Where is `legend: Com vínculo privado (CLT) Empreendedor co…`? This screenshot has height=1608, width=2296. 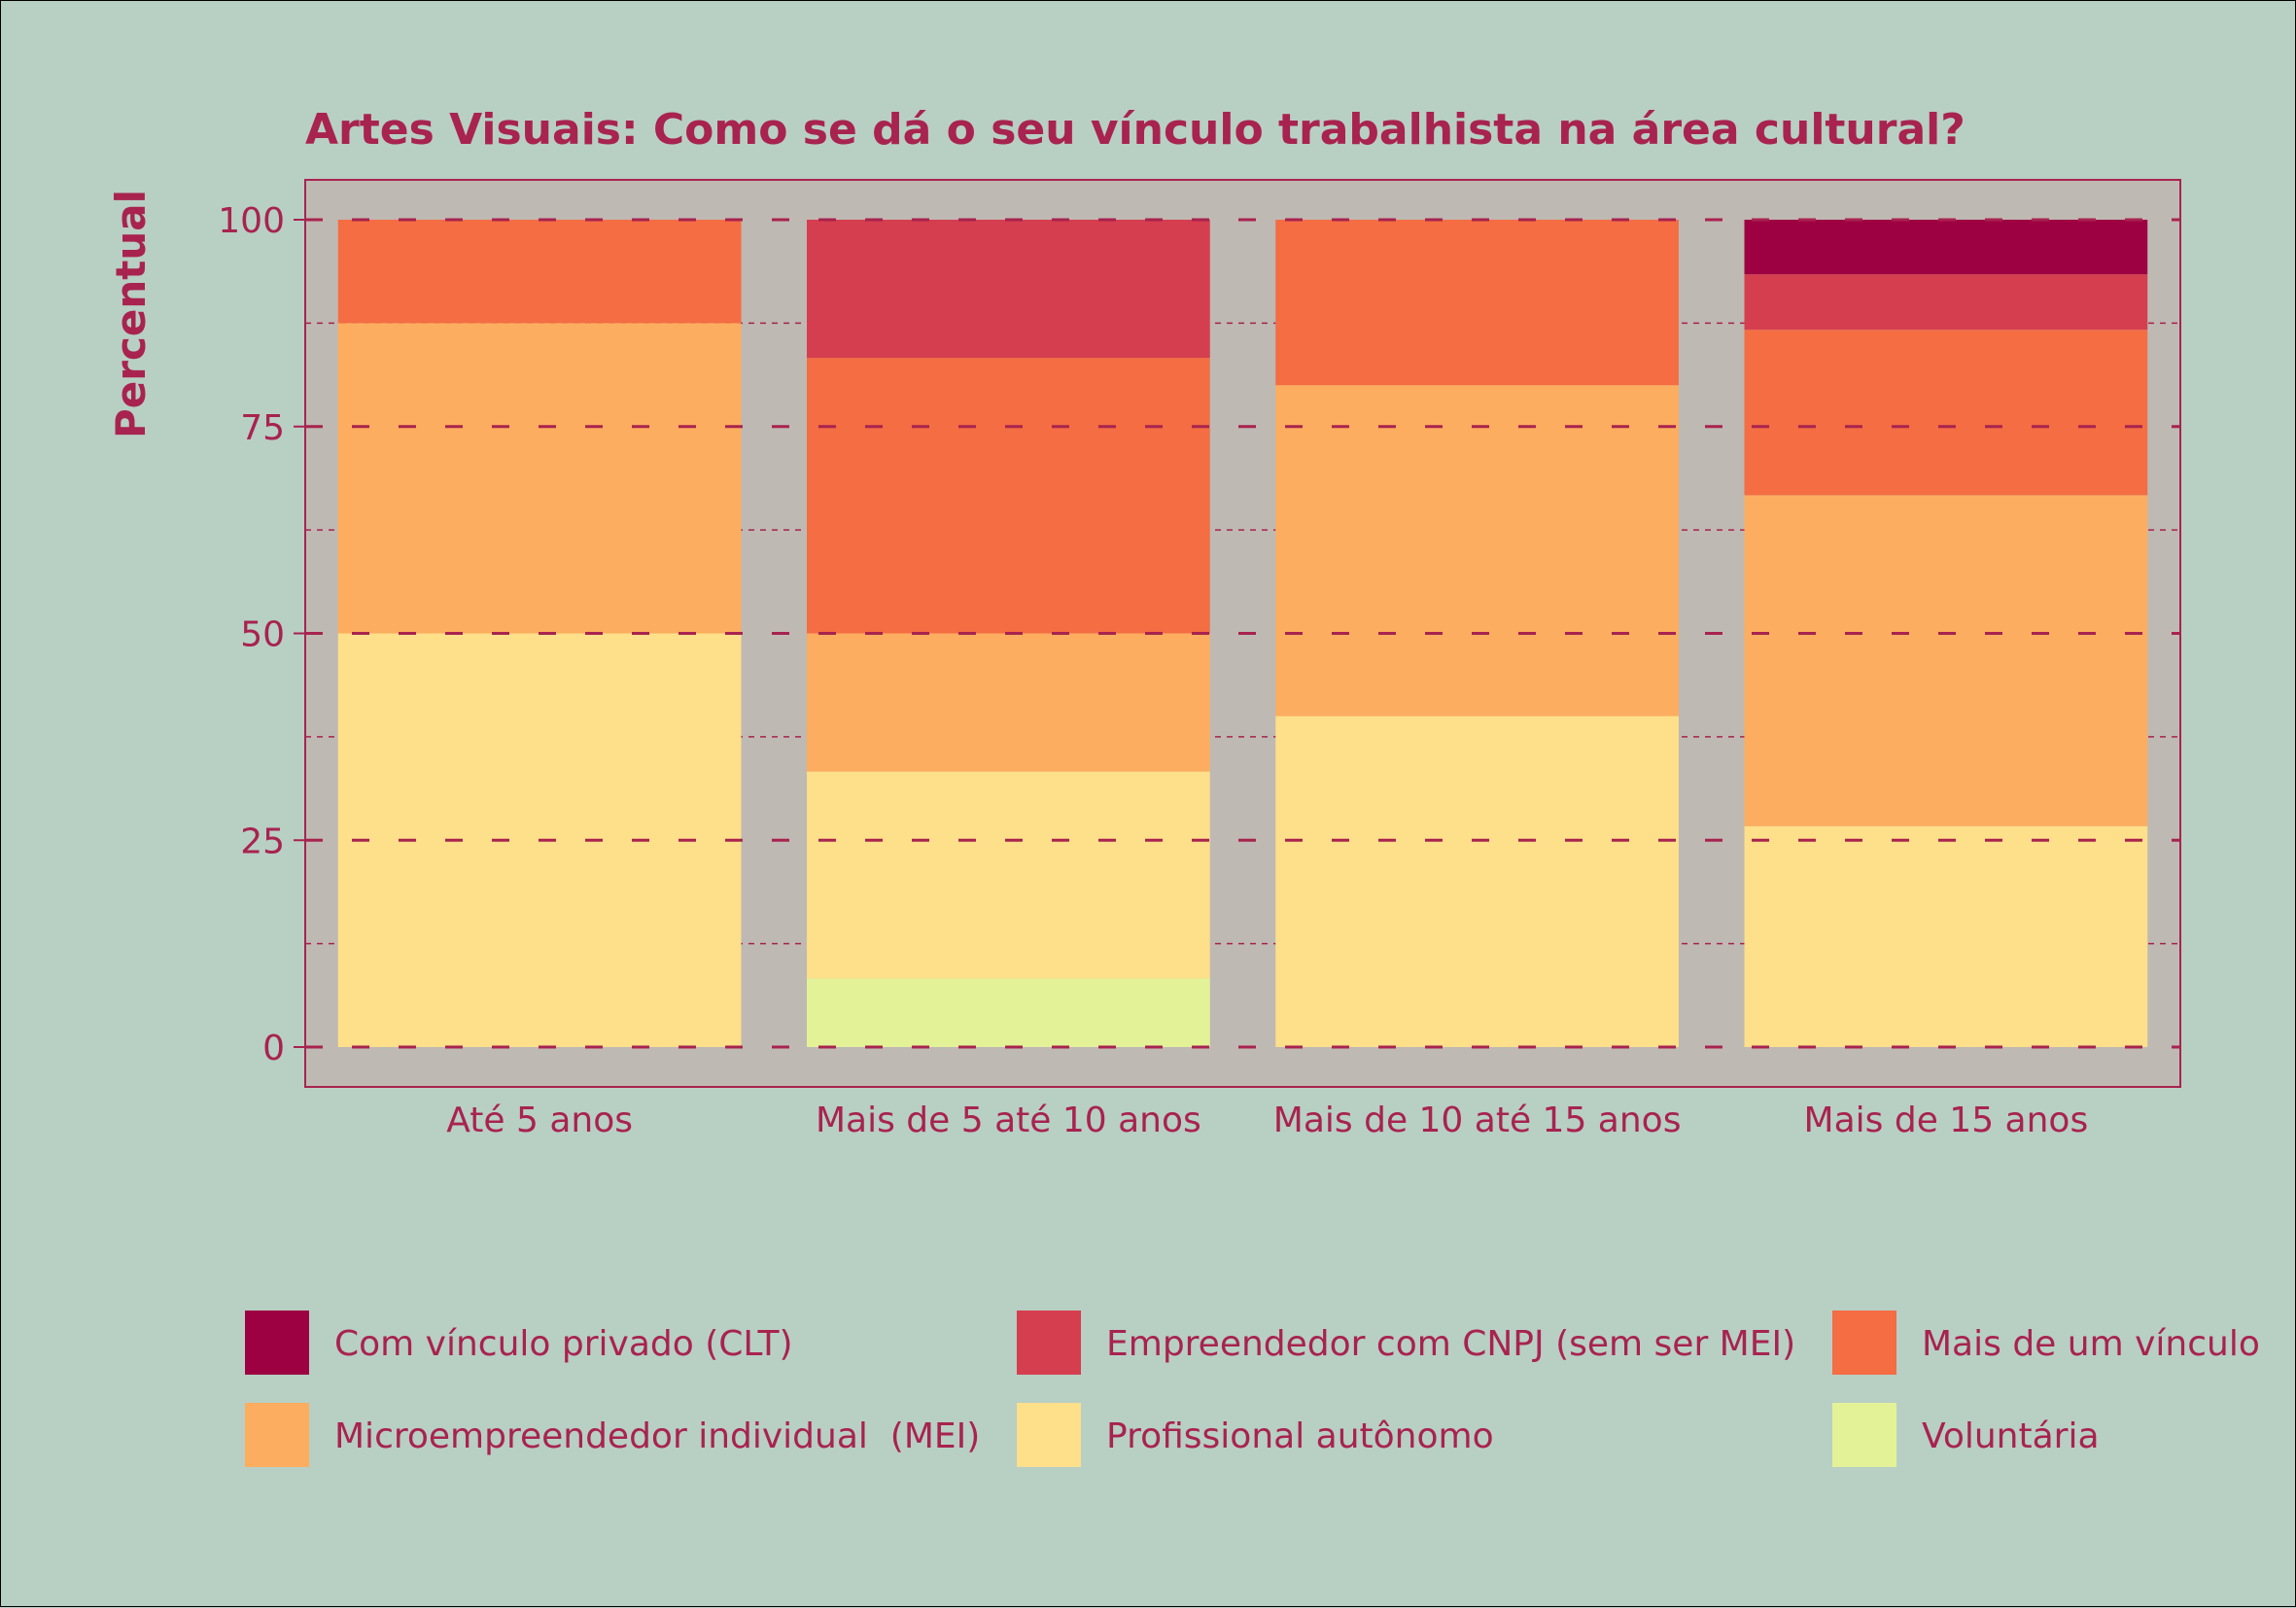 legend: Com vínculo privado (CLT) Empreendedor co… is located at coordinates (1252, 1389).